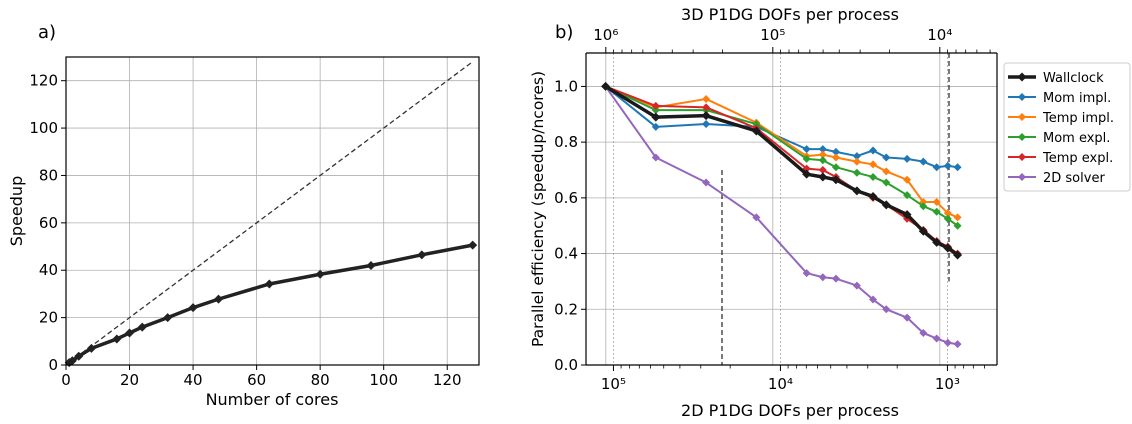 The width and height of the screenshot is (1132, 424). Describe the element at coordinates (566, 86) in the screenshot. I see `y-tick-label: 1.0` at that location.